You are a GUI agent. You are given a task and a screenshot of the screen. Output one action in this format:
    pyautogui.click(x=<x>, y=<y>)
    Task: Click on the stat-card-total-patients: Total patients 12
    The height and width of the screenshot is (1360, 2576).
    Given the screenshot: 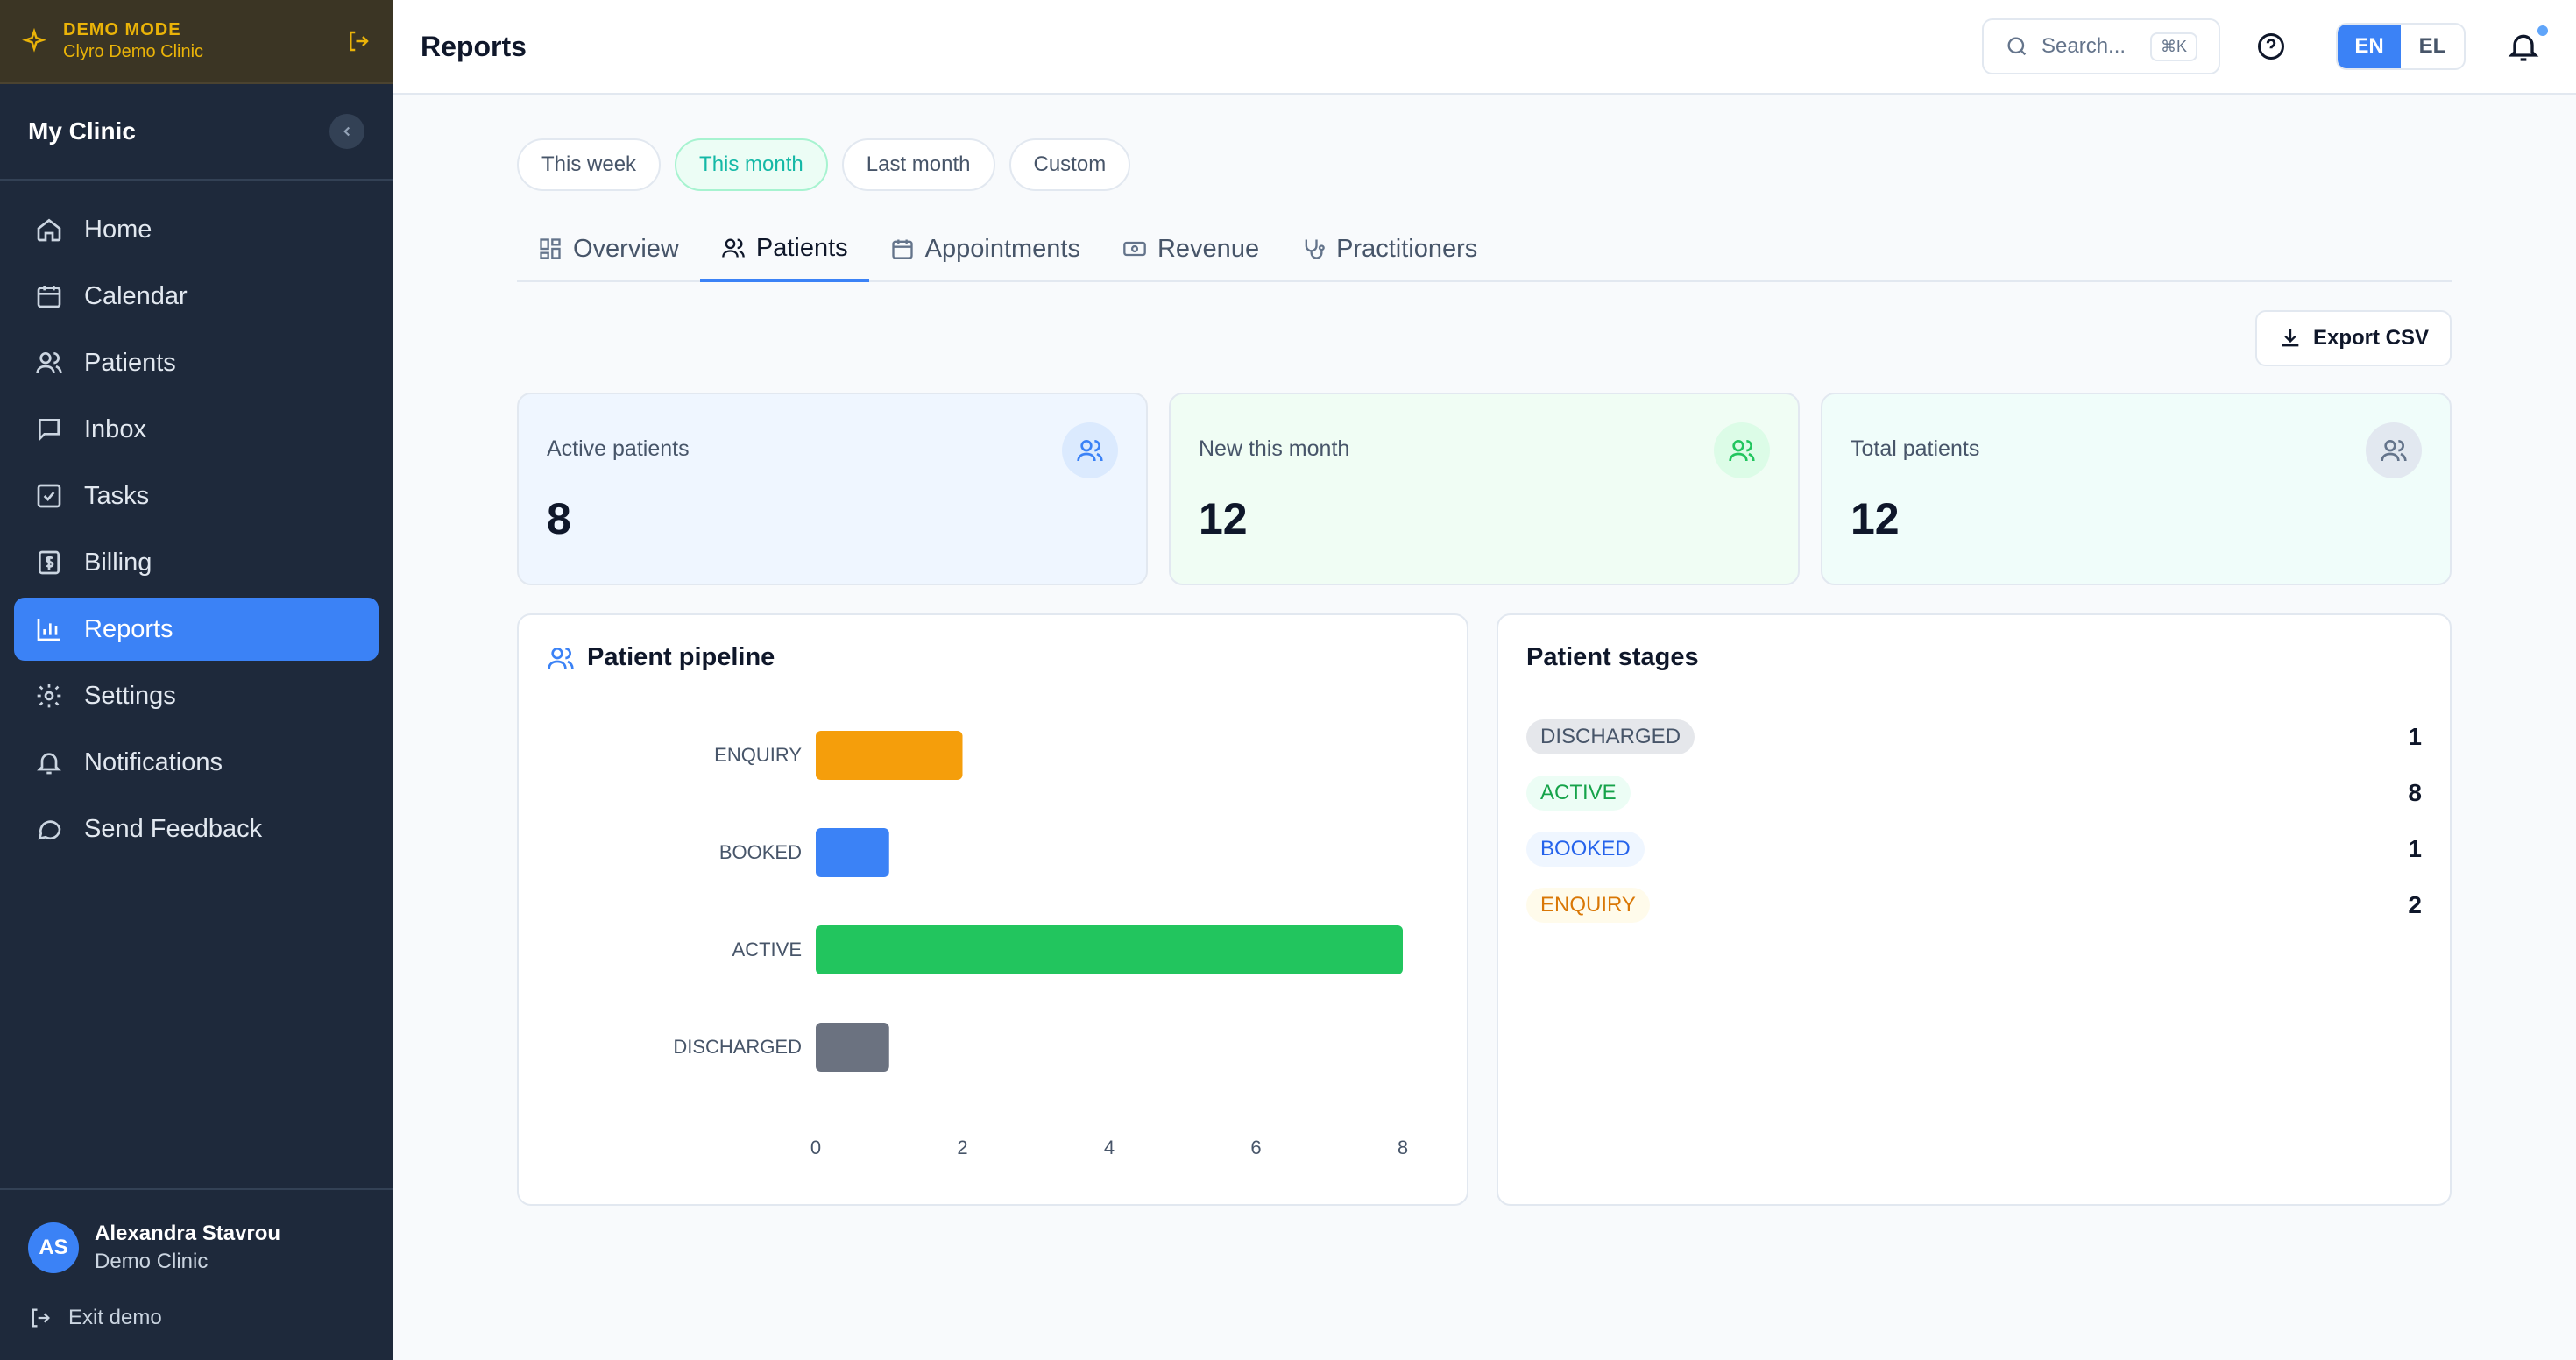 What is the action you would take?
    pyautogui.click(x=2136, y=489)
    